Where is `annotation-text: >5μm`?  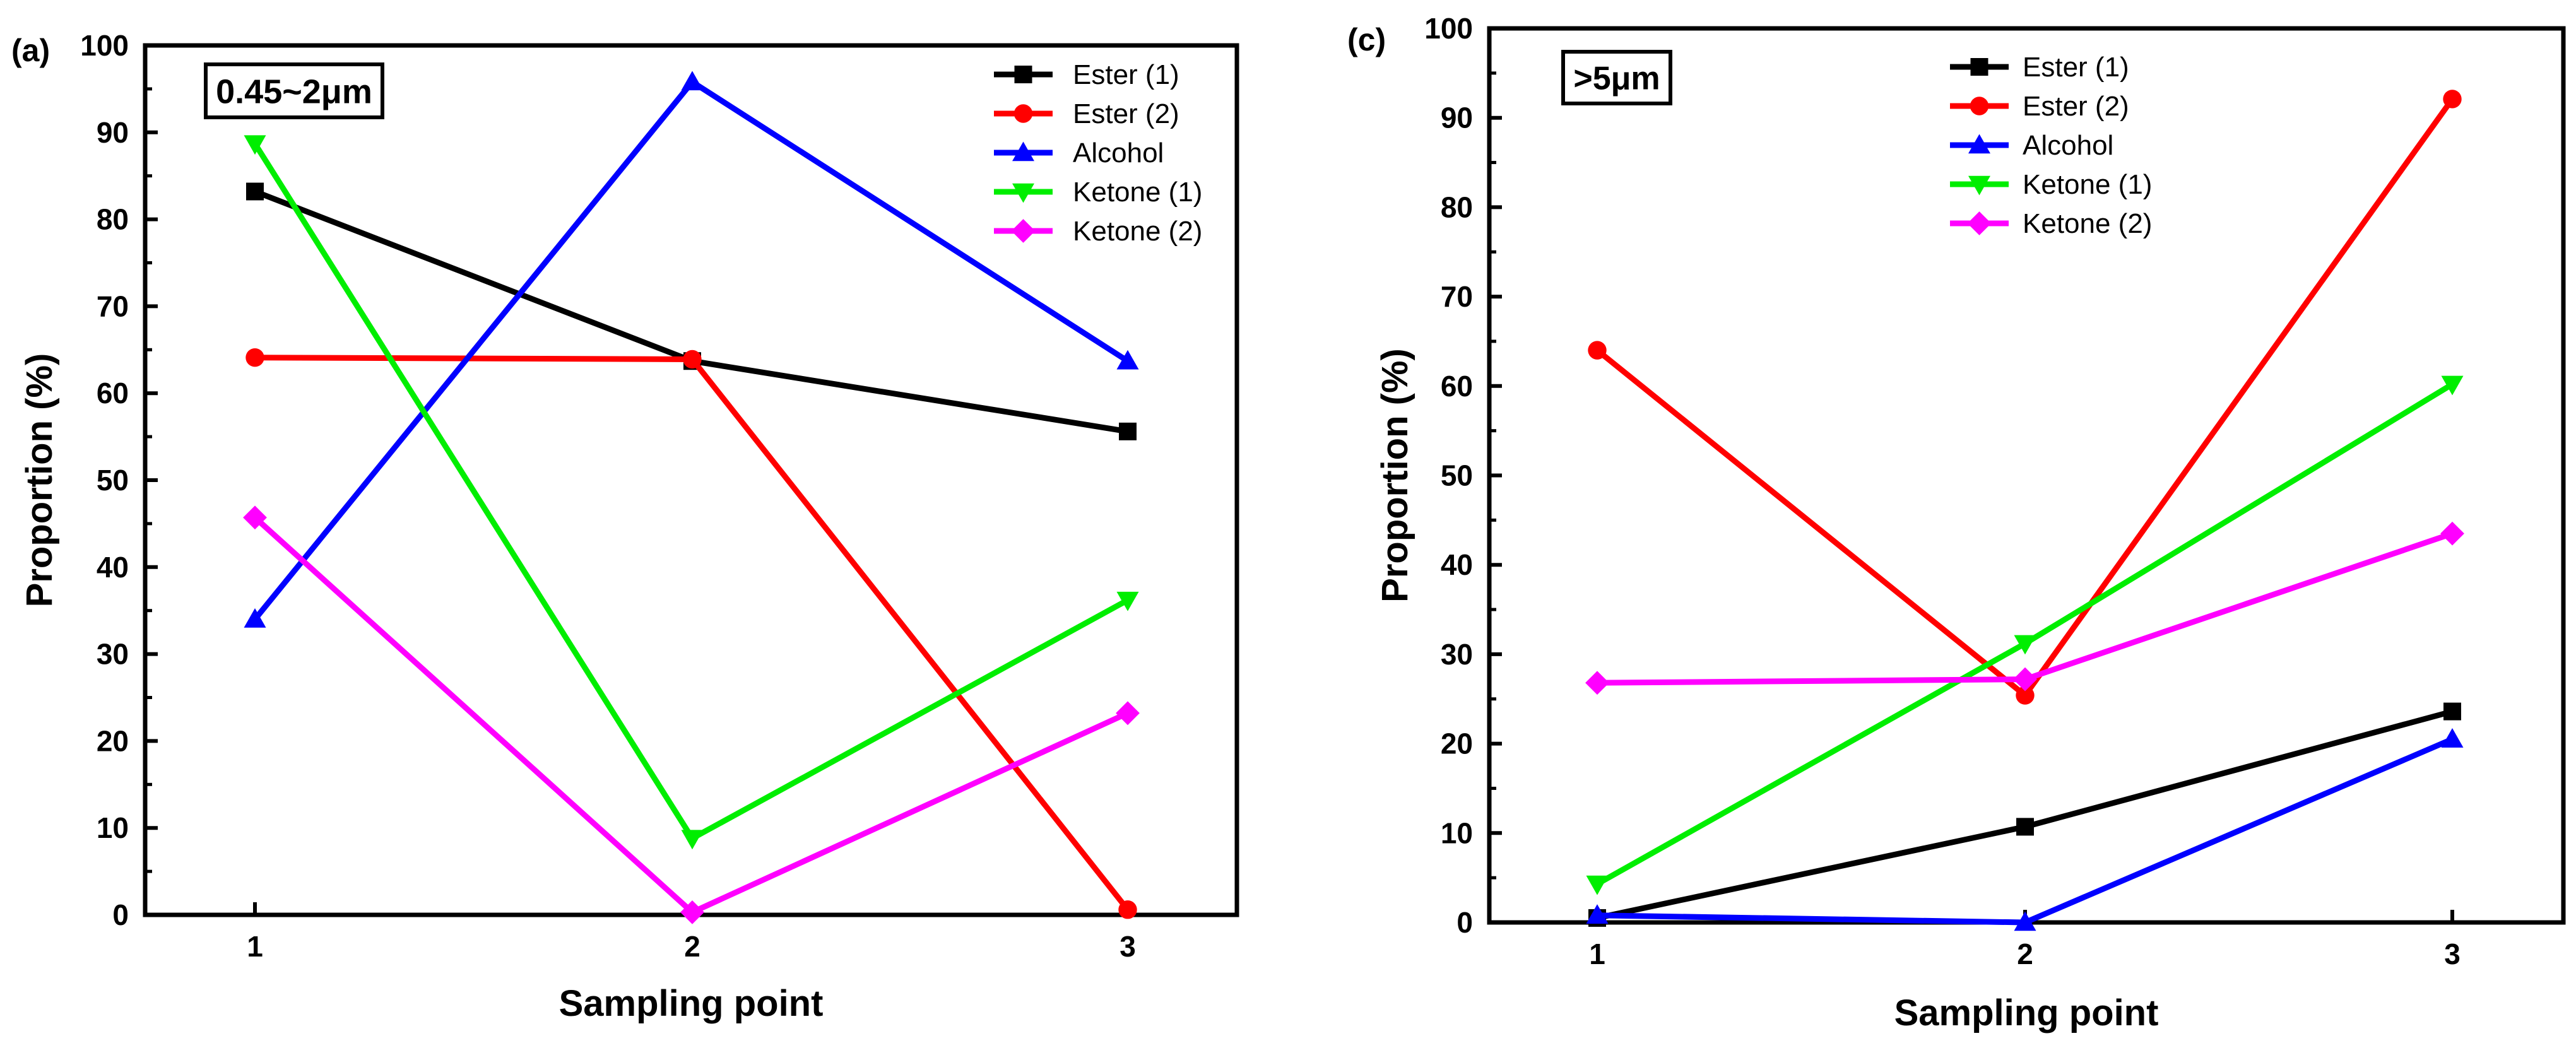 annotation-text: >5μm is located at coordinates (1617, 79).